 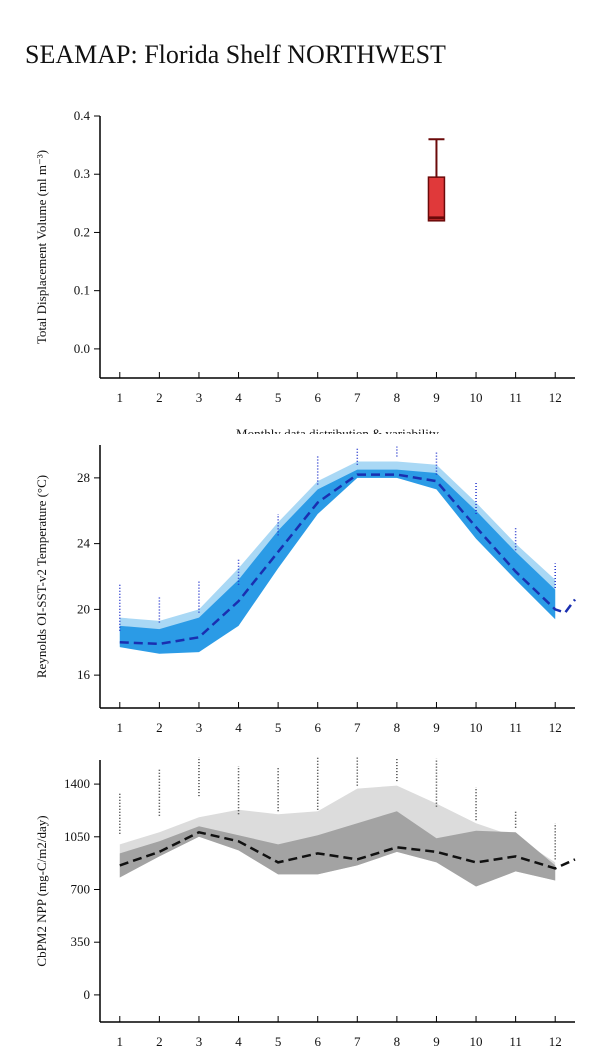 I want to click on y-tick-label: 1050, so click(x=77, y=836).